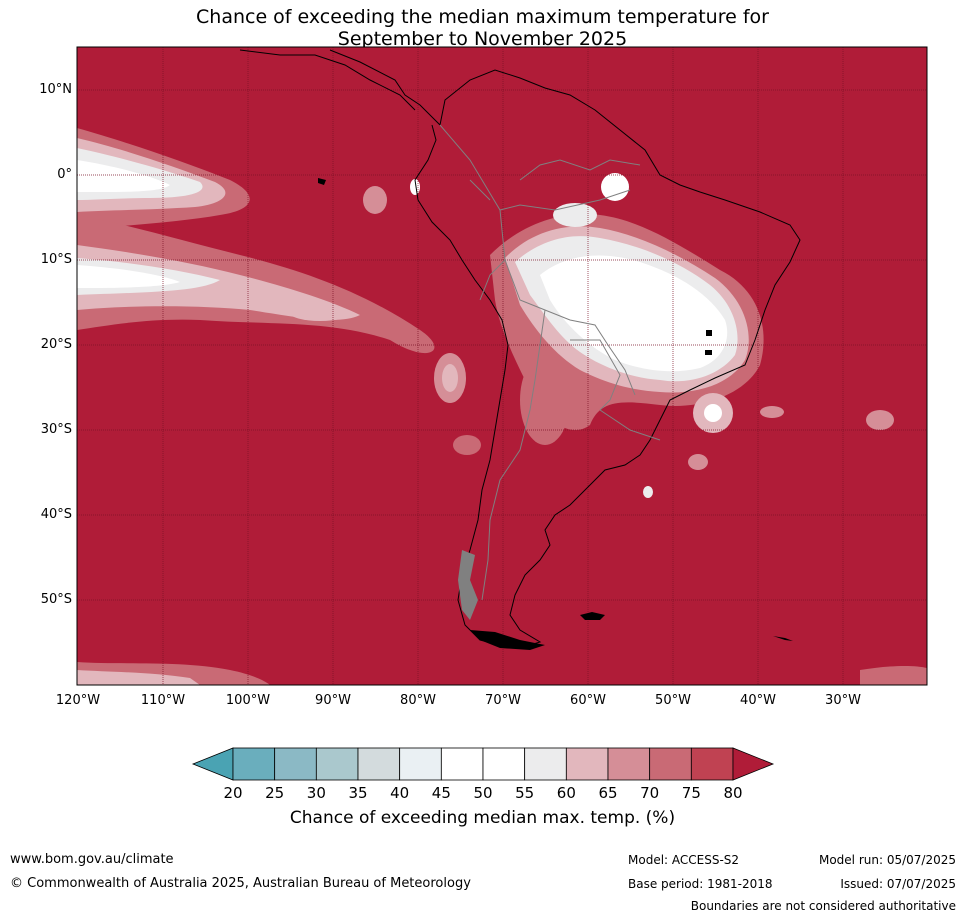 The height and width of the screenshot is (919, 965). I want to click on colorbar-arrow-high, so click(753, 764).